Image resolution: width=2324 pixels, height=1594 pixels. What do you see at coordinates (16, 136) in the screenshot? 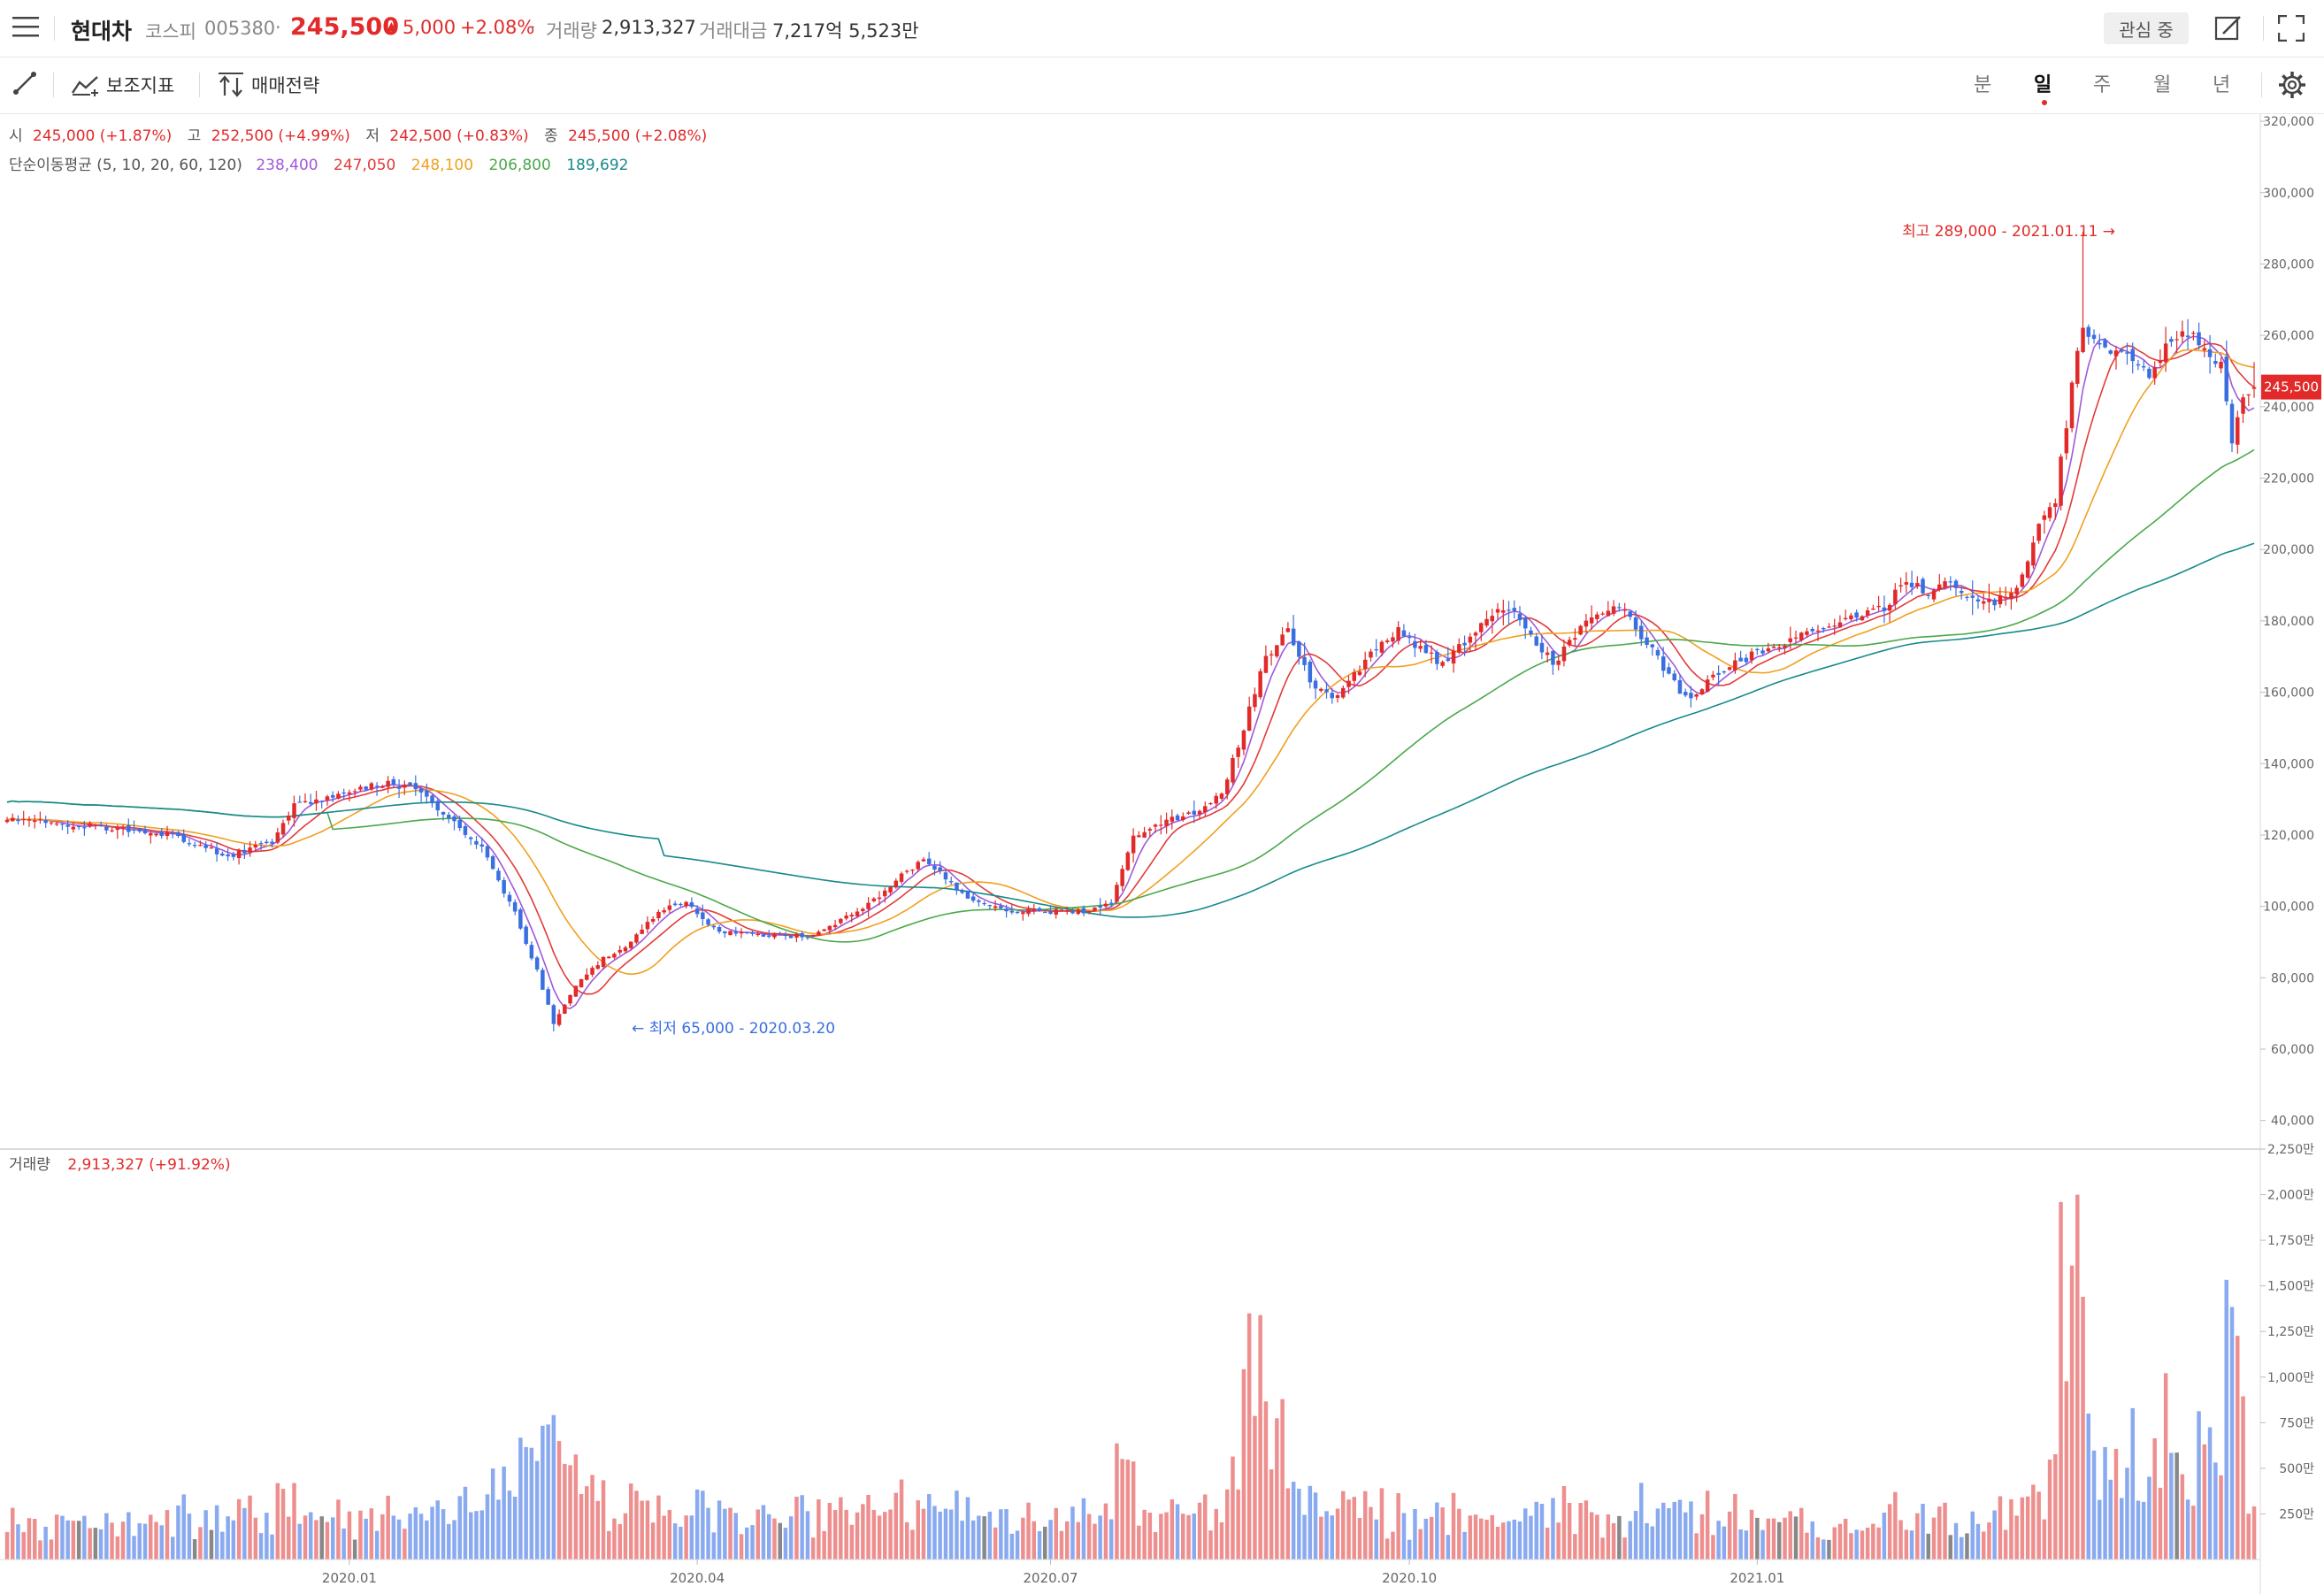
I see `ohlc-open-label: 시` at bounding box center [16, 136].